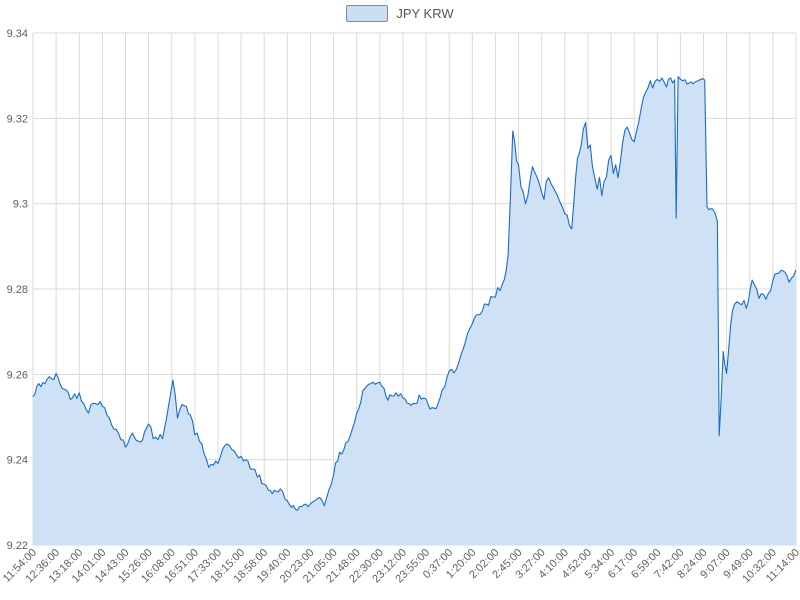  What do you see at coordinates (17, 546) in the screenshot?
I see `y-axis-tick-label: 9.22` at bounding box center [17, 546].